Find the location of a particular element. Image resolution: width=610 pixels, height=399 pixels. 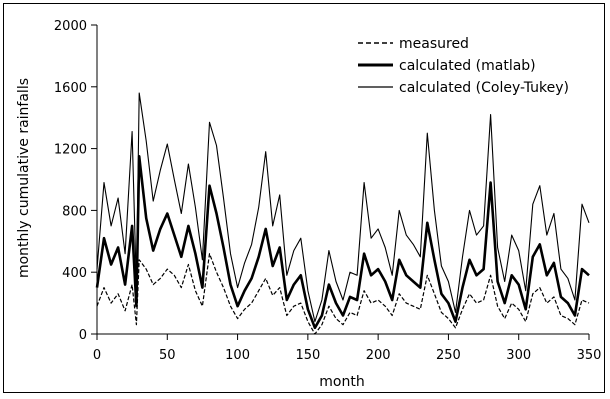

y-tick-label: 2000 is located at coordinates (70, 26).